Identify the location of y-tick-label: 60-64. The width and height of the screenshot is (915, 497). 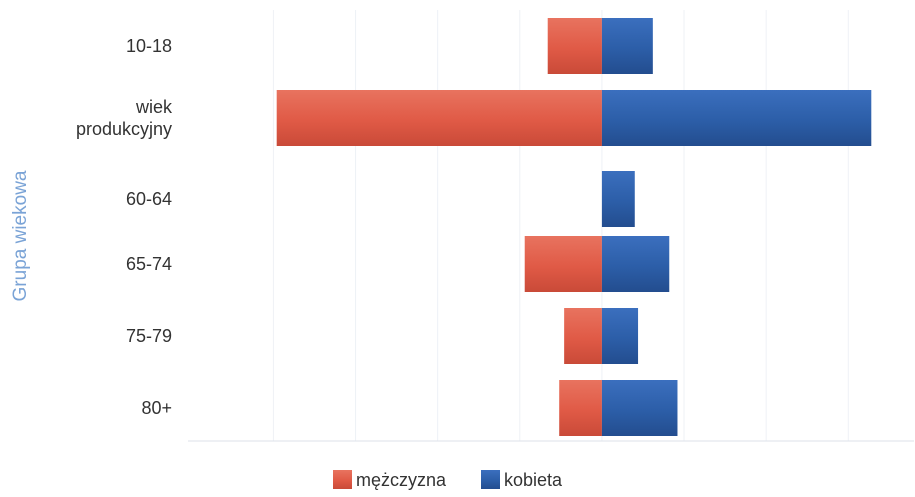
(149, 199).